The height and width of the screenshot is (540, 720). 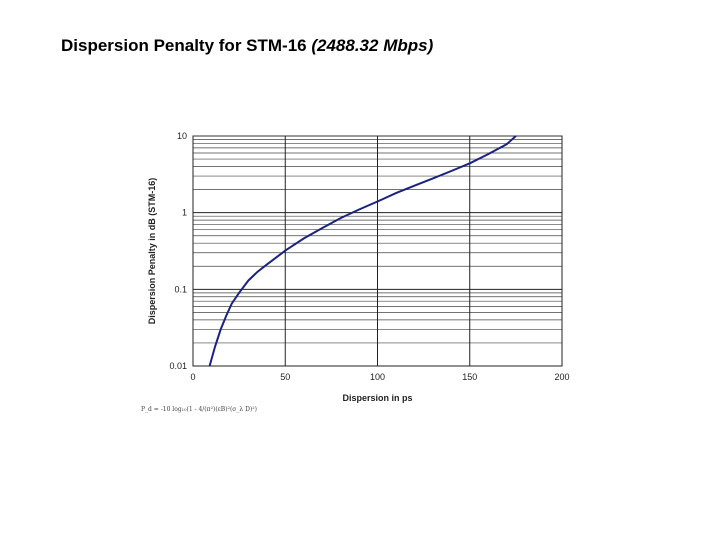 I want to click on x-tick-label: 100, so click(x=377, y=377).